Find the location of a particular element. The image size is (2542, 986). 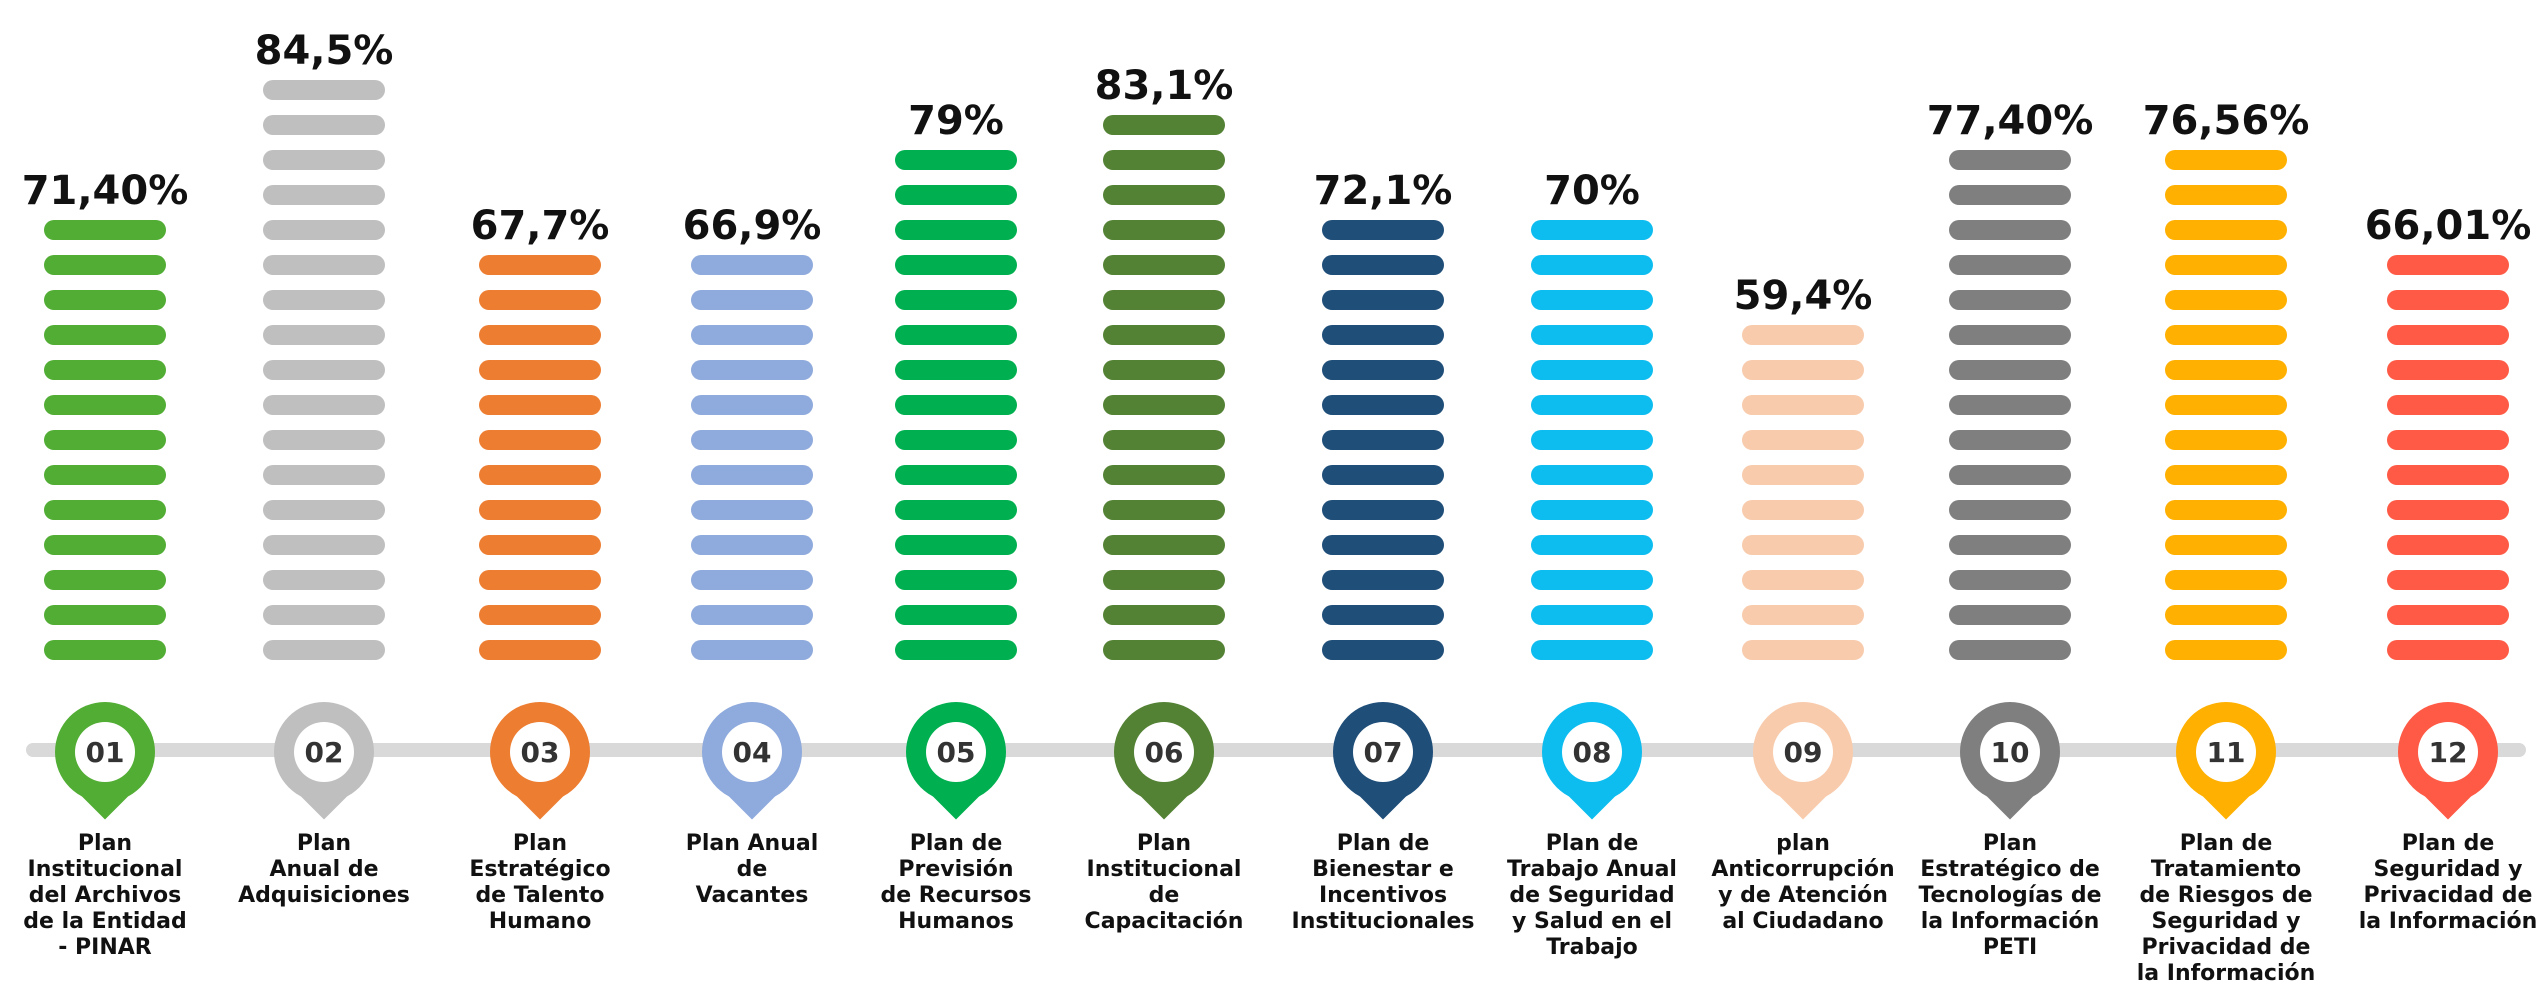

marker-code: 10 is located at coordinates (2010, 752).